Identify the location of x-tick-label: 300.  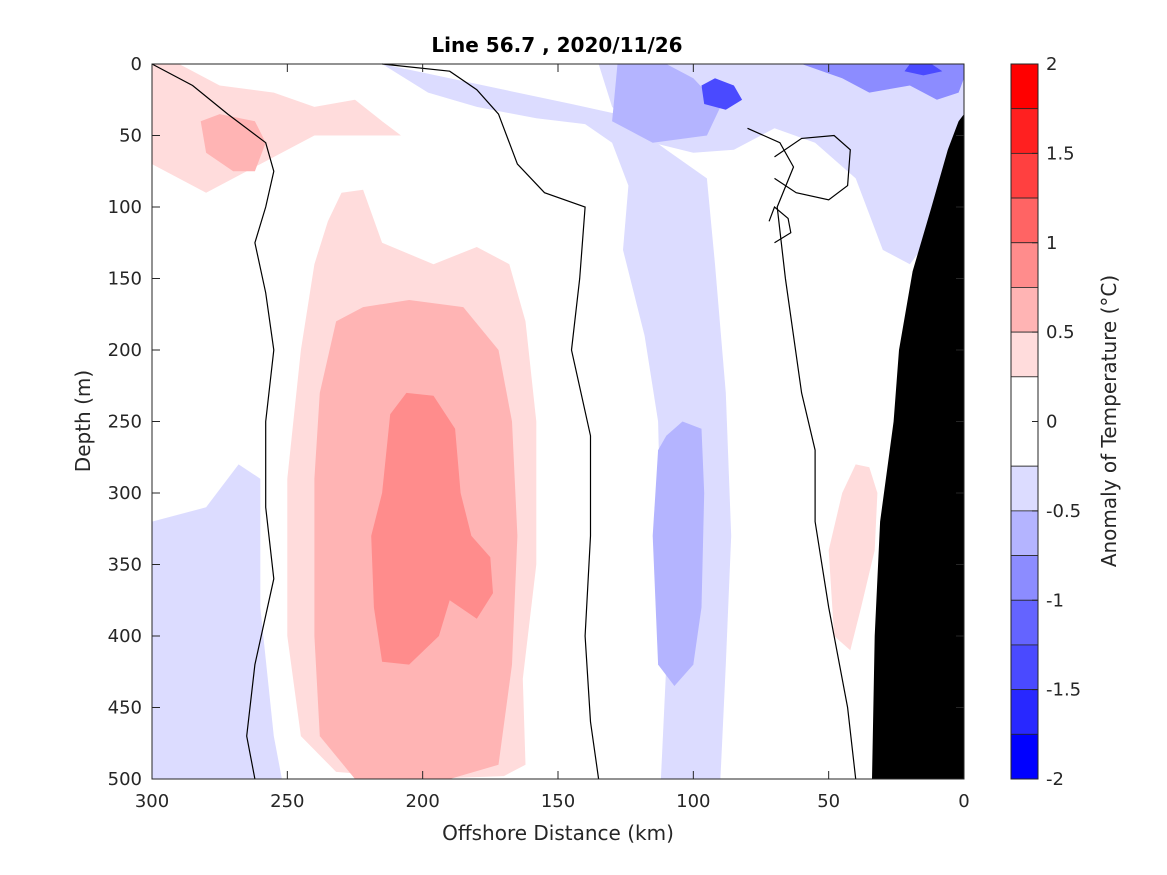
(152, 801).